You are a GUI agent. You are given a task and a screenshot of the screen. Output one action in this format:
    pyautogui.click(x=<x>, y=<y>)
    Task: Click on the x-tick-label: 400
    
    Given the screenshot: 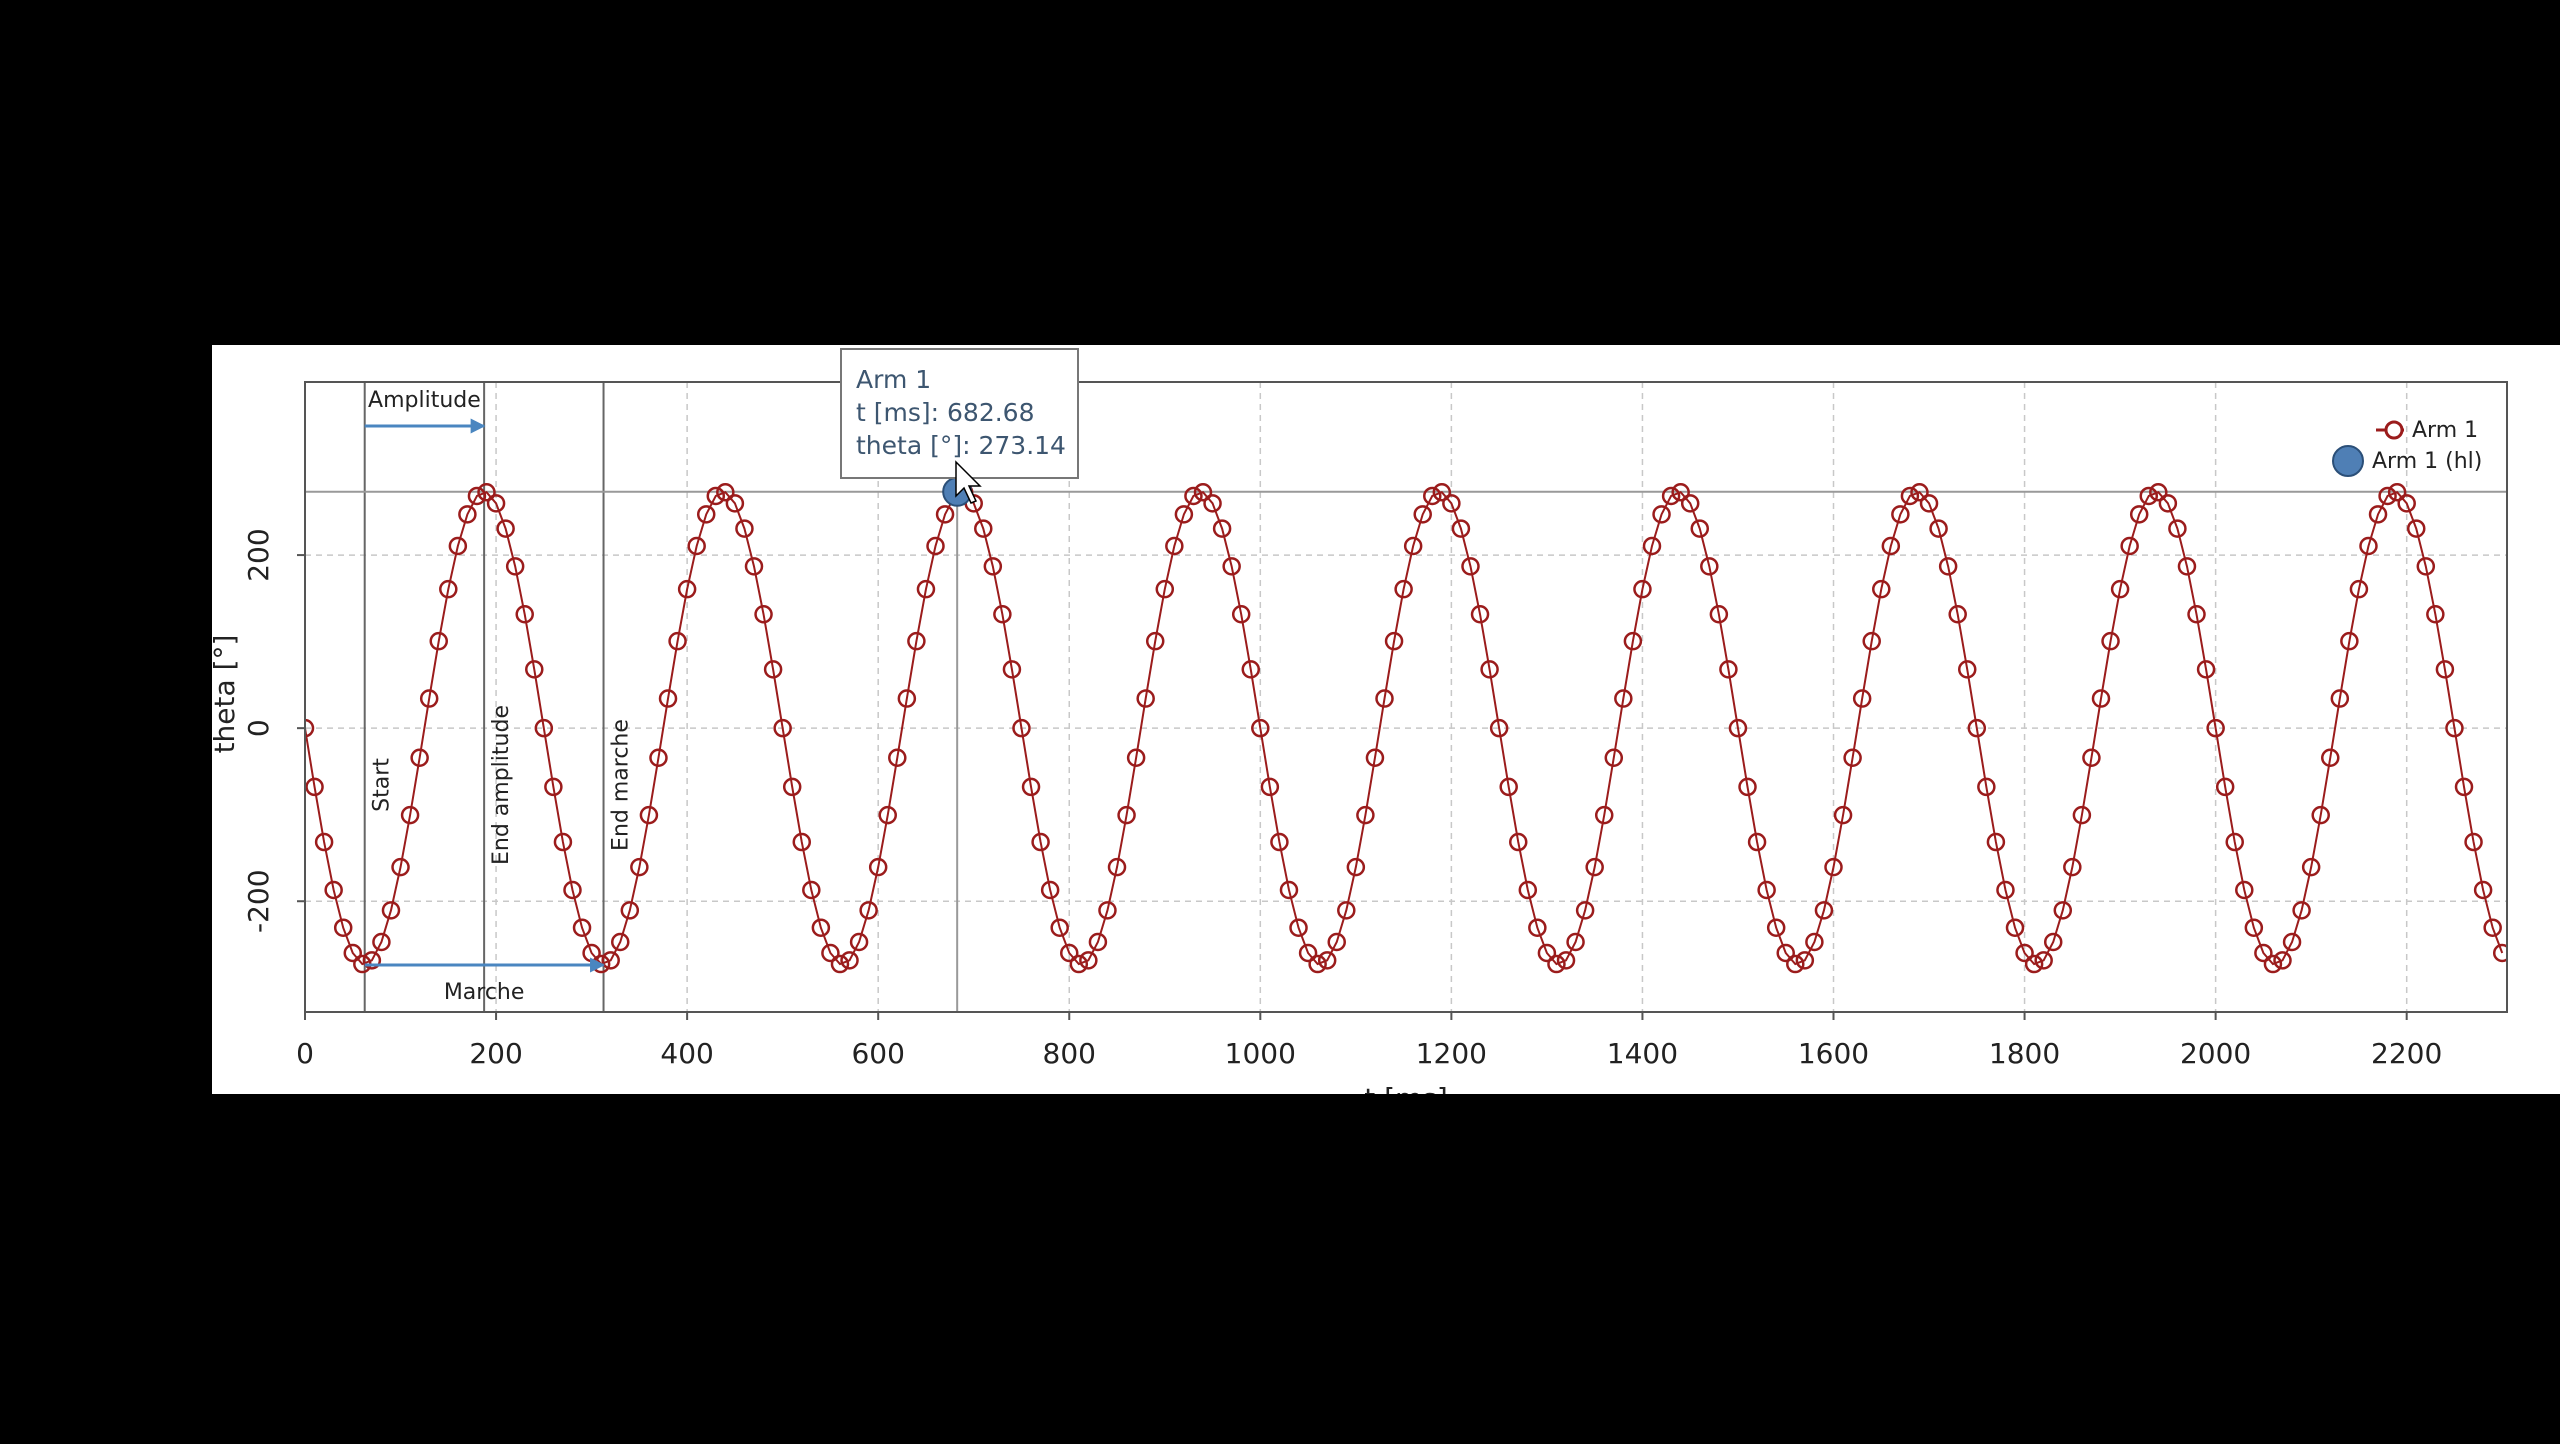 What is the action you would take?
    pyautogui.click(x=686, y=1053)
    